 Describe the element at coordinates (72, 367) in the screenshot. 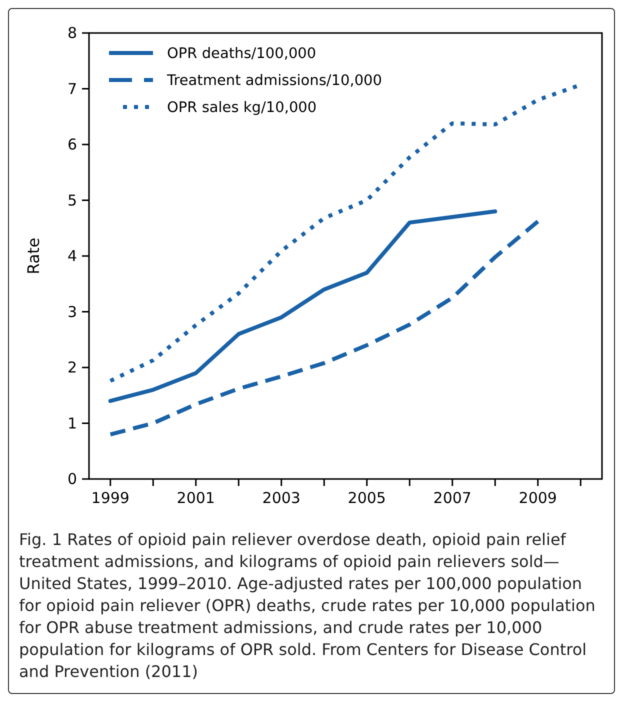

I see `y-tick-label: 2` at that location.